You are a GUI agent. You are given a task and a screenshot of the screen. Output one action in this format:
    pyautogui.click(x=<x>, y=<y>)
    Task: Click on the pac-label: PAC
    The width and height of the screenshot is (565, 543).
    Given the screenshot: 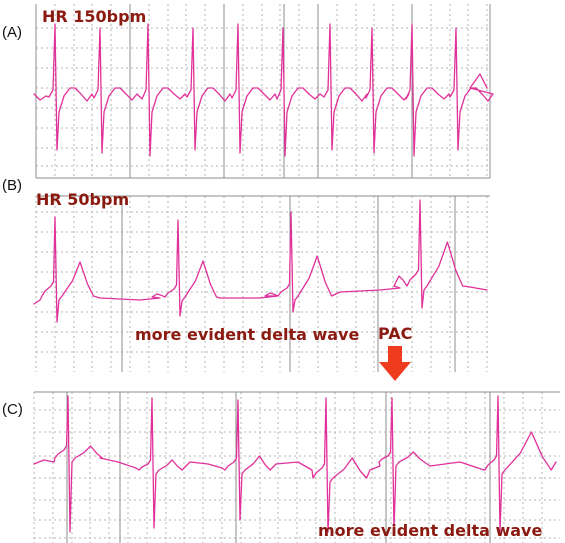 What is the action you would take?
    pyautogui.click(x=395, y=333)
    